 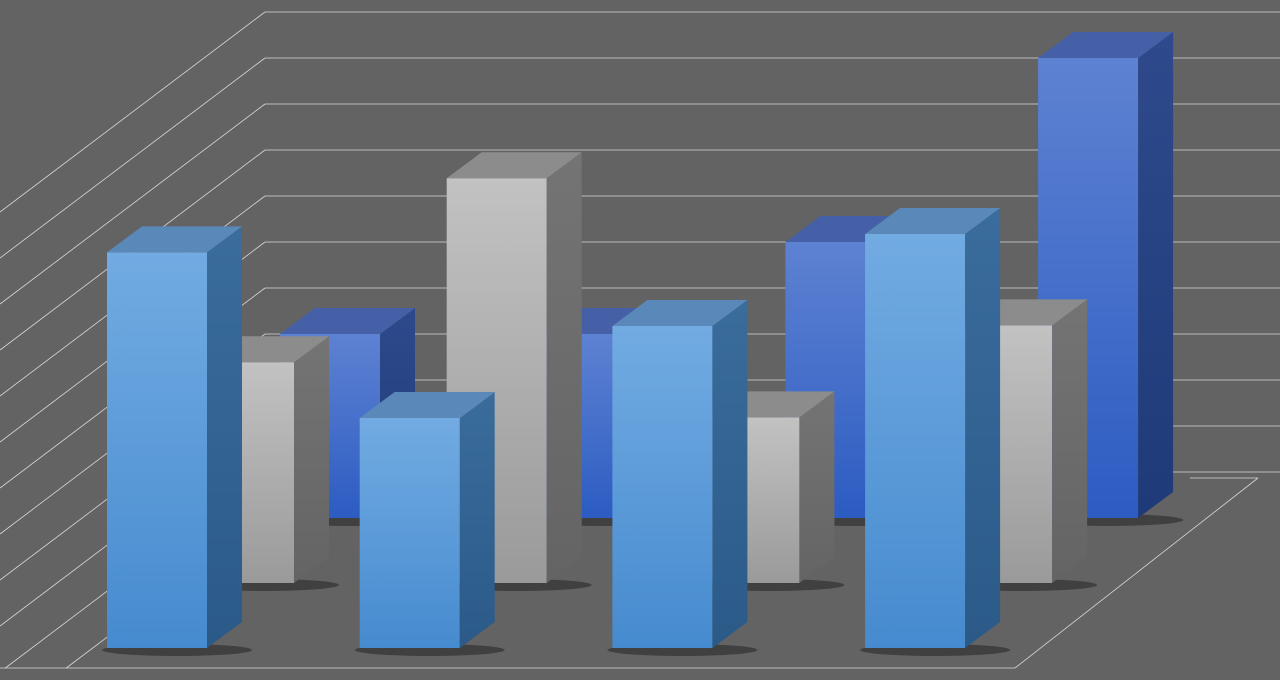 What do you see at coordinates (1136, 573) in the screenshot?
I see `floor-right-edge` at bounding box center [1136, 573].